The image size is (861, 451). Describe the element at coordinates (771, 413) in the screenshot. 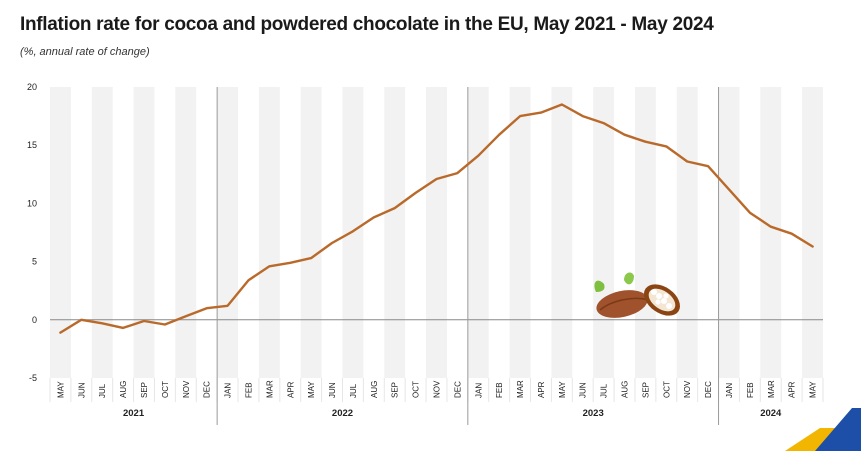

I see `year-label: 2024` at that location.